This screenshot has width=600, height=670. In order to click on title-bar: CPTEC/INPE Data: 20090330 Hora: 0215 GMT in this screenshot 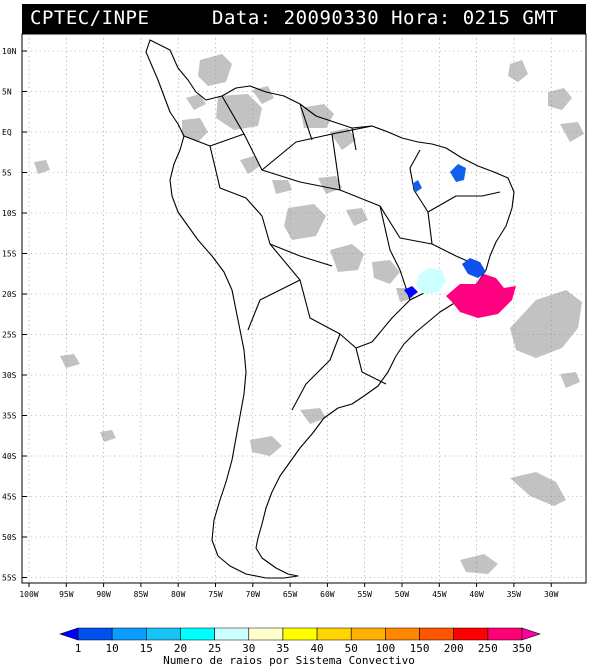, I will do `click(304, 19)`.